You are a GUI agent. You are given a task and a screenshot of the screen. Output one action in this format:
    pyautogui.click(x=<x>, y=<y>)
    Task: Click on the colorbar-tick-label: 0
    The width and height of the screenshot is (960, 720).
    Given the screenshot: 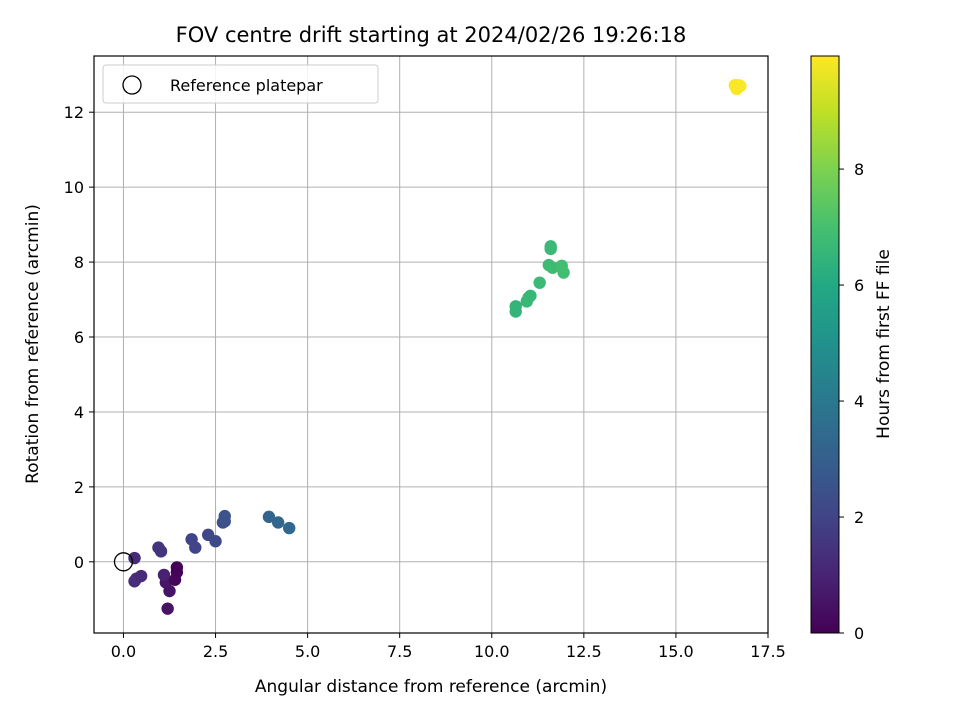 What is the action you would take?
    pyautogui.click(x=859, y=633)
    